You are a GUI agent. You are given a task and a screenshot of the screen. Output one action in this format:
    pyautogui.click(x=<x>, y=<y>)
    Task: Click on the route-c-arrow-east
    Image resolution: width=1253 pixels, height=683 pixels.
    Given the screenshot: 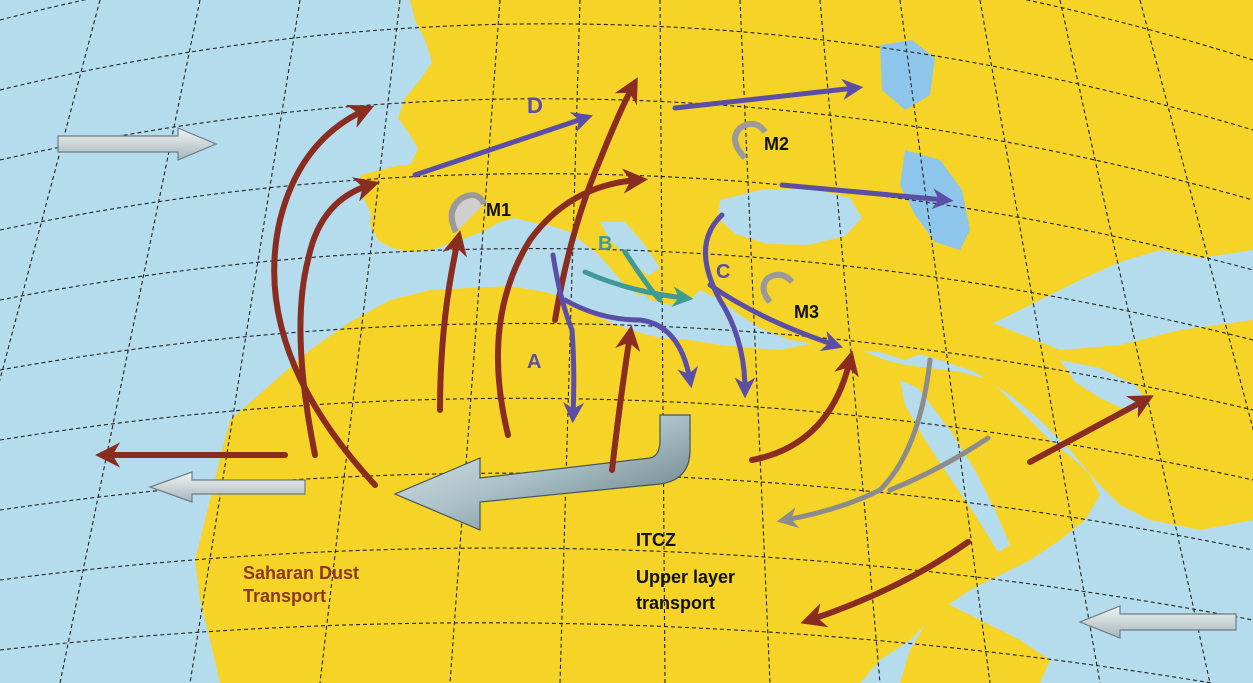 What is the action you would take?
    pyautogui.click(x=775, y=316)
    